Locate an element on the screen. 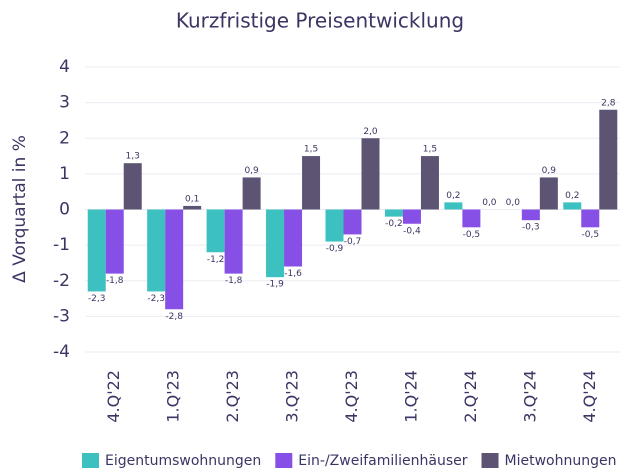  value-label: -1,6 is located at coordinates (293, 274).